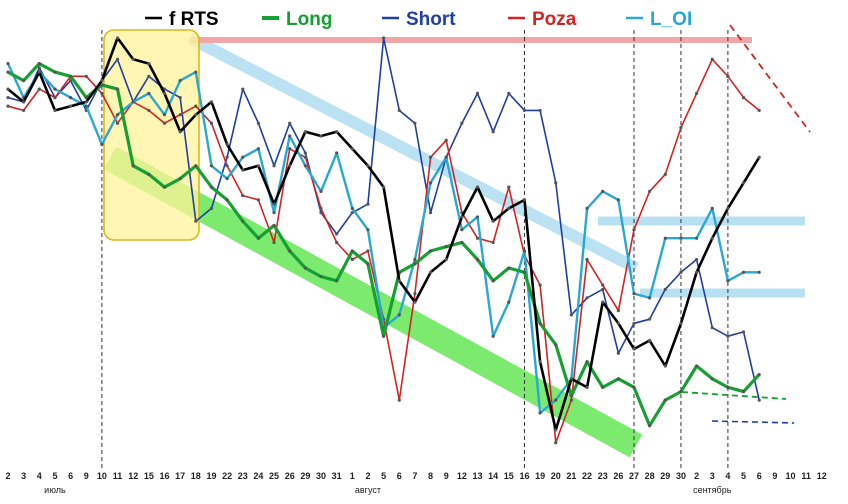 This screenshot has height=504, width=848. I want to click on x-tick-label: 15, so click(509, 476).